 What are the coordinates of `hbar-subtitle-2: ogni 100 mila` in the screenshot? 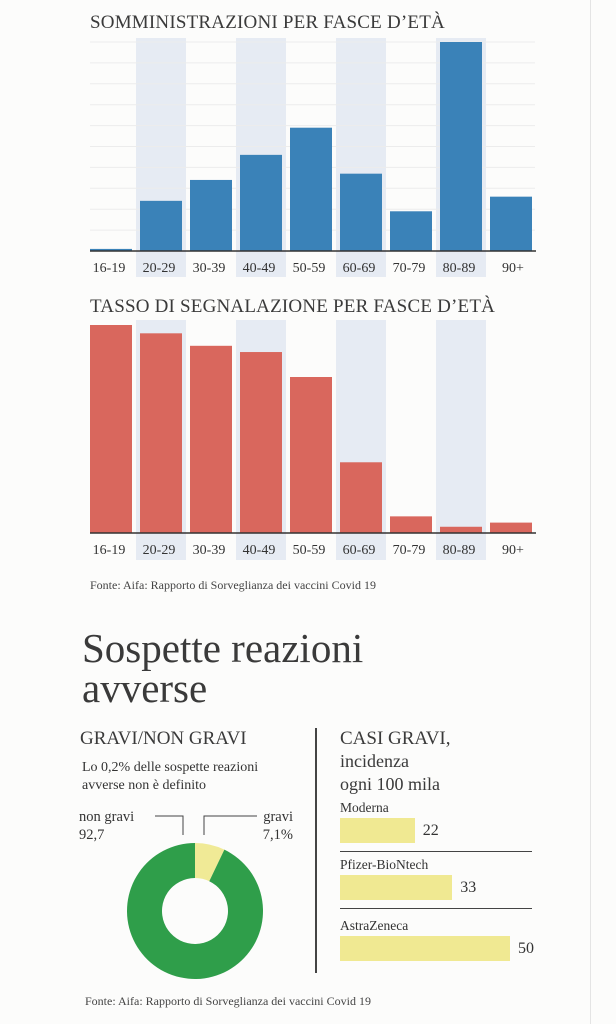 It's located at (390, 784).